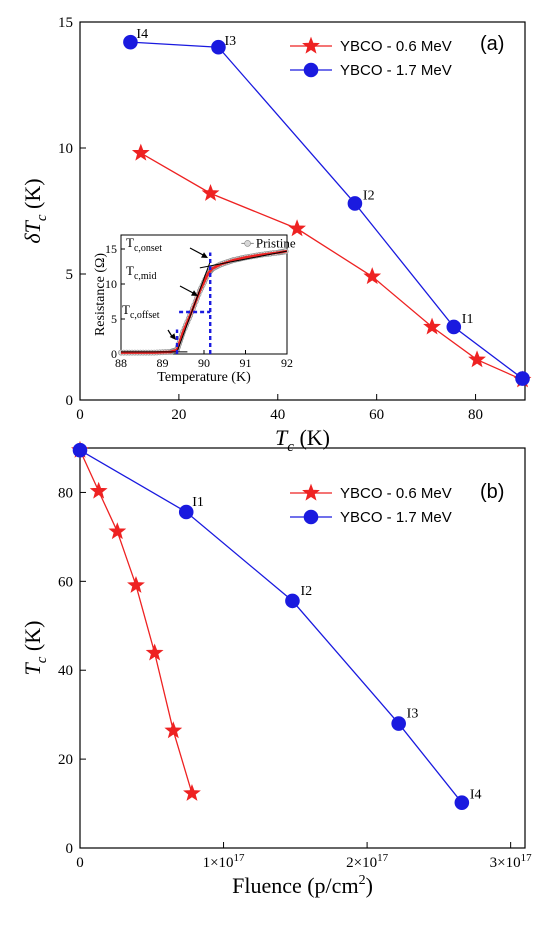 The image size is (550, 935). Describe the element at coordinates (114, 354) in the screenshot. I see `inset-y-tick-label: 0` at that location.